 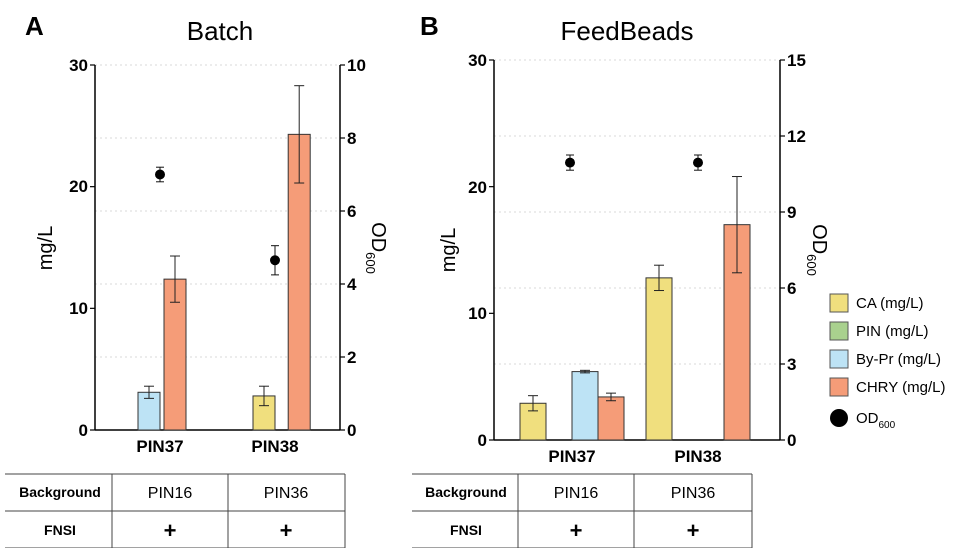 What do you see at coordinates (170, 530) in the screenshot?
I see `panel-a-table-cell-fnsi-1: +` at bounding box center [170, 530].